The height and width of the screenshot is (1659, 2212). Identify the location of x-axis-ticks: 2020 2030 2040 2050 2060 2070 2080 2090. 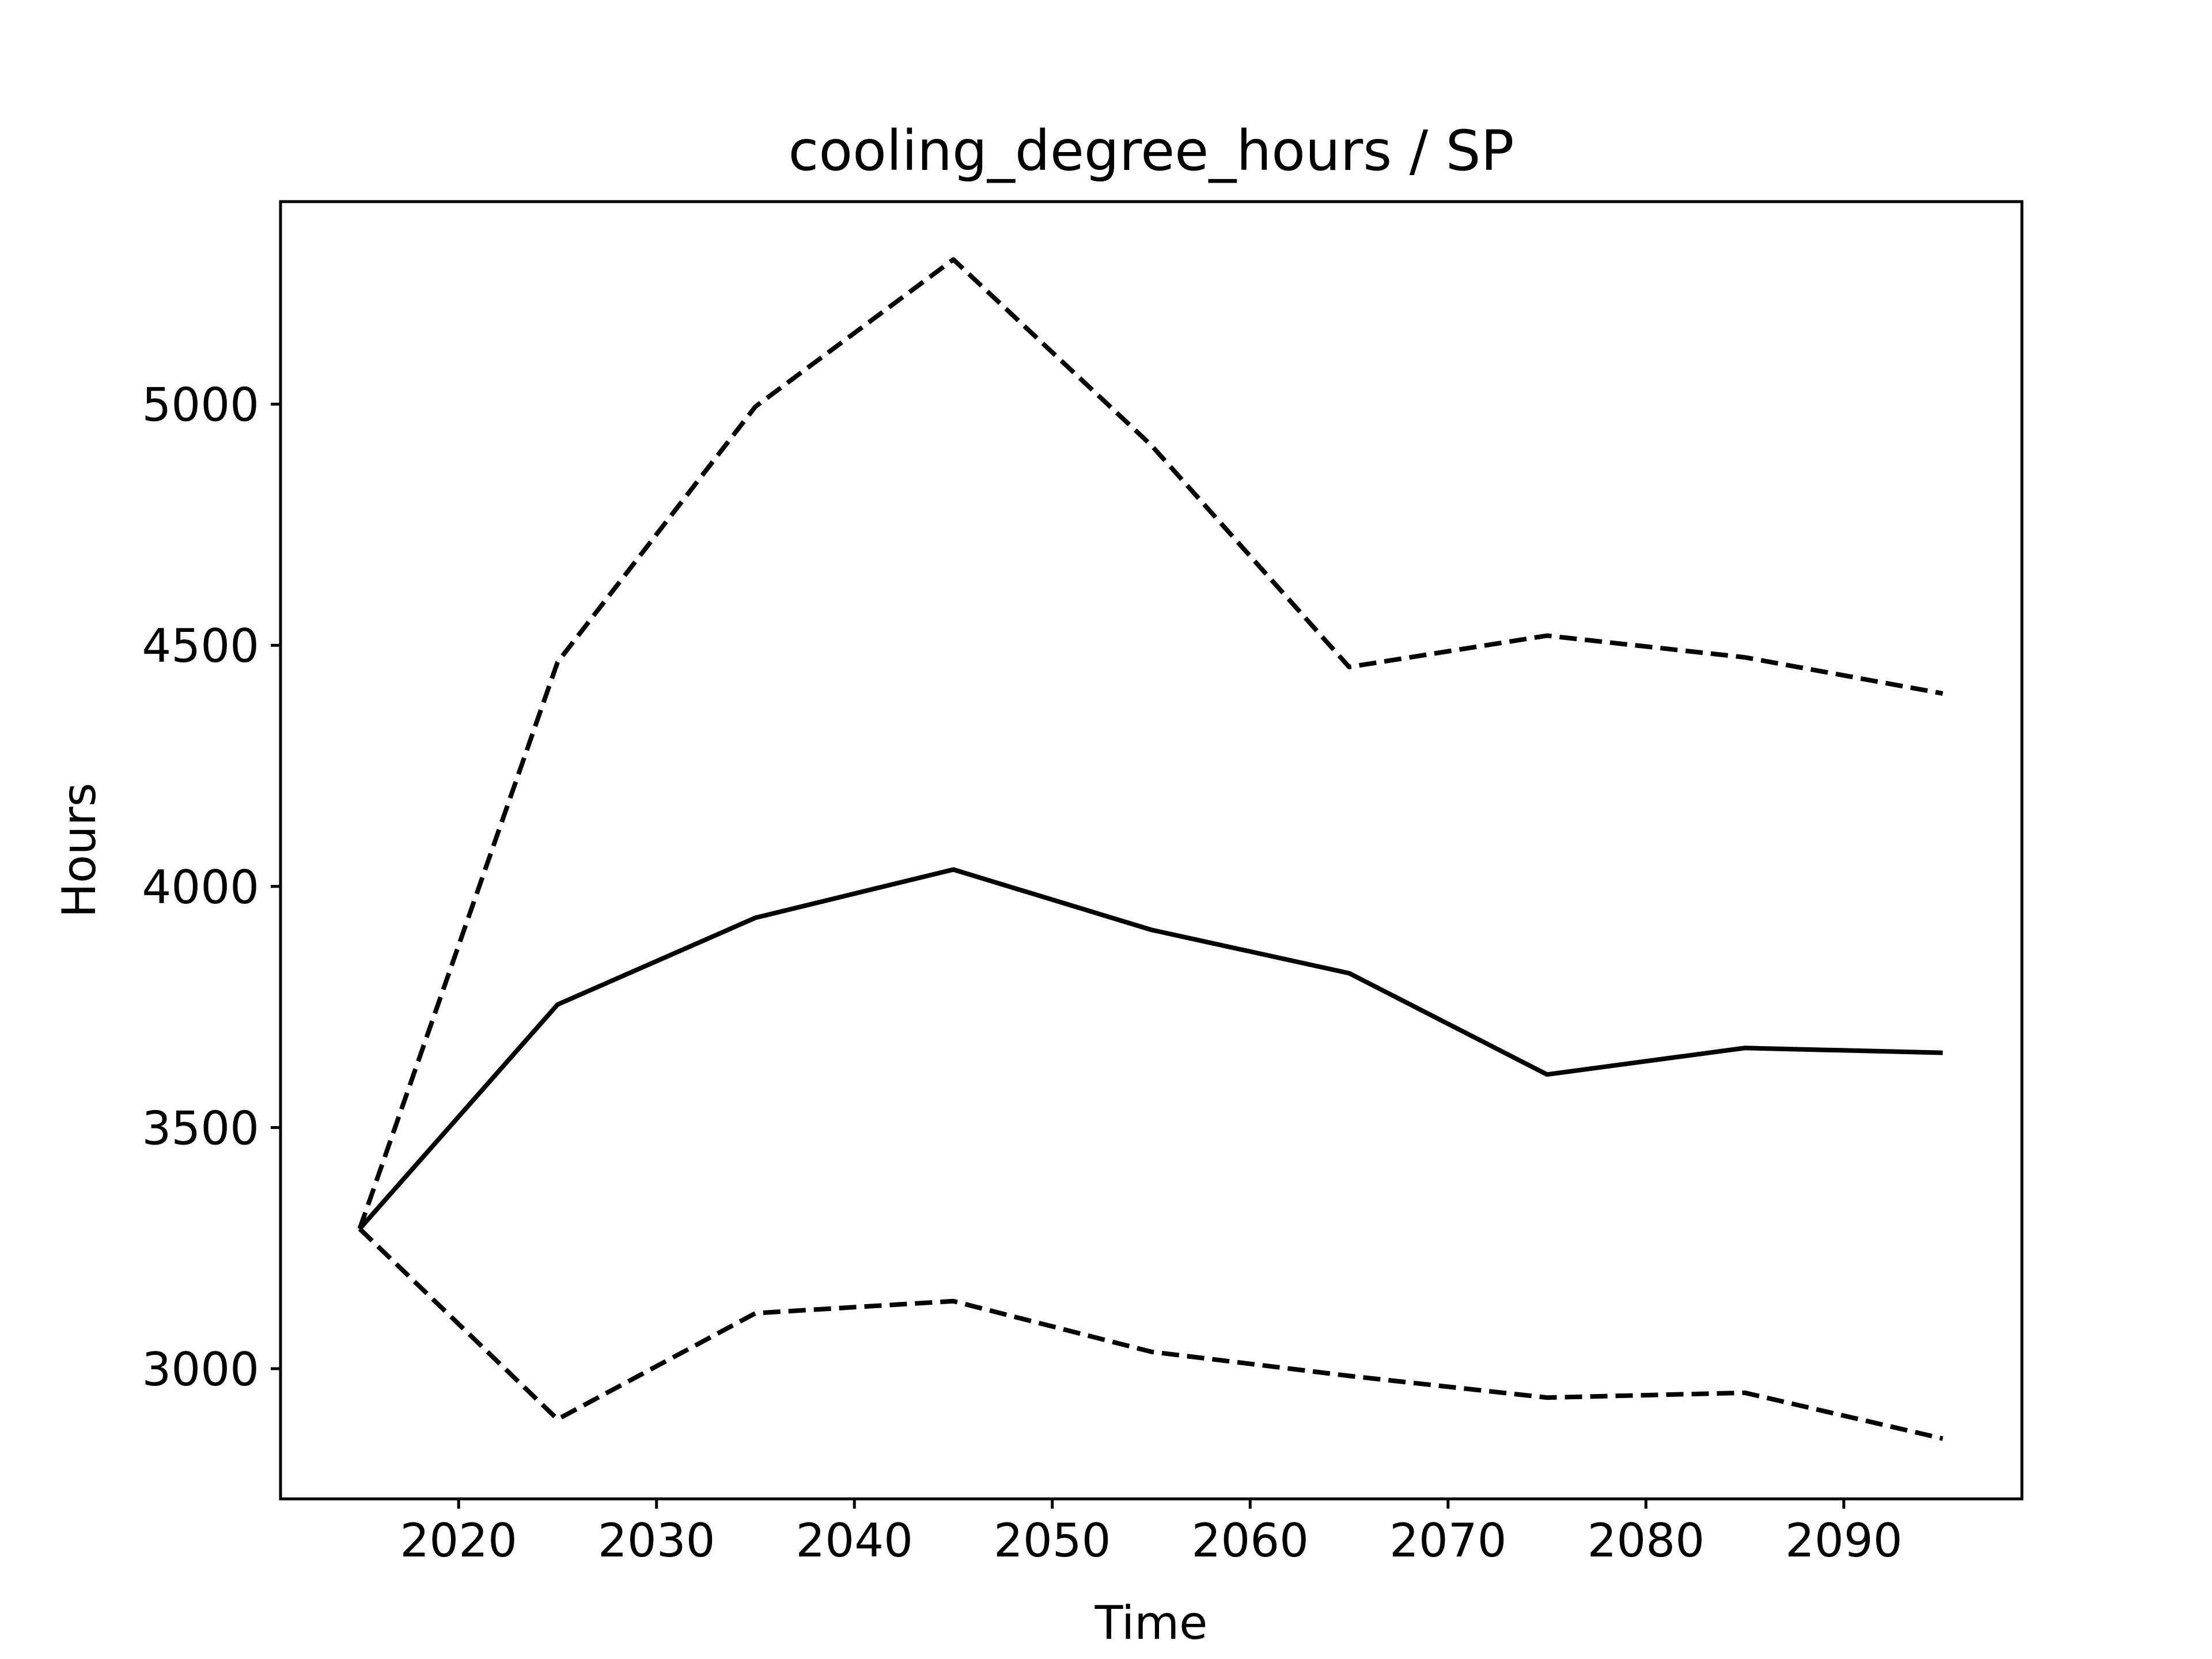
(1151, 1533).